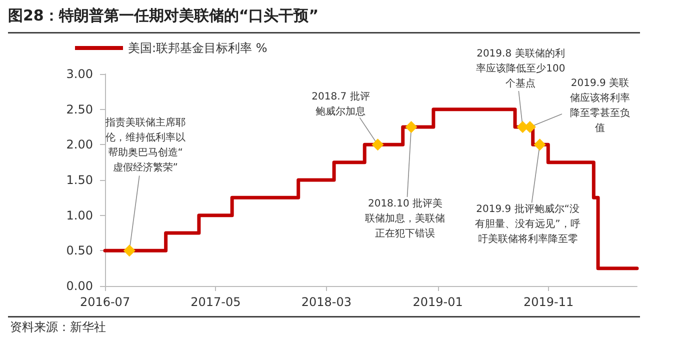  Describe the element at coordinates (79, 180) in the screenshot. I see `y-tick-label: 1.50` at that location.